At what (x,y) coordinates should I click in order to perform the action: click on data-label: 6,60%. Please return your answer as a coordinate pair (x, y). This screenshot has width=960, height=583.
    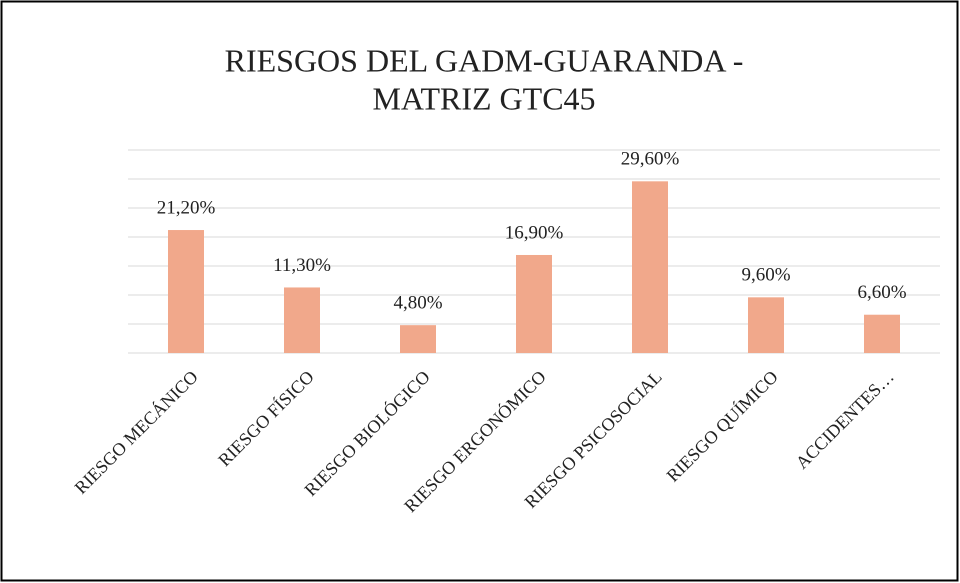
    Looking at the image, I should click on (881, 292).